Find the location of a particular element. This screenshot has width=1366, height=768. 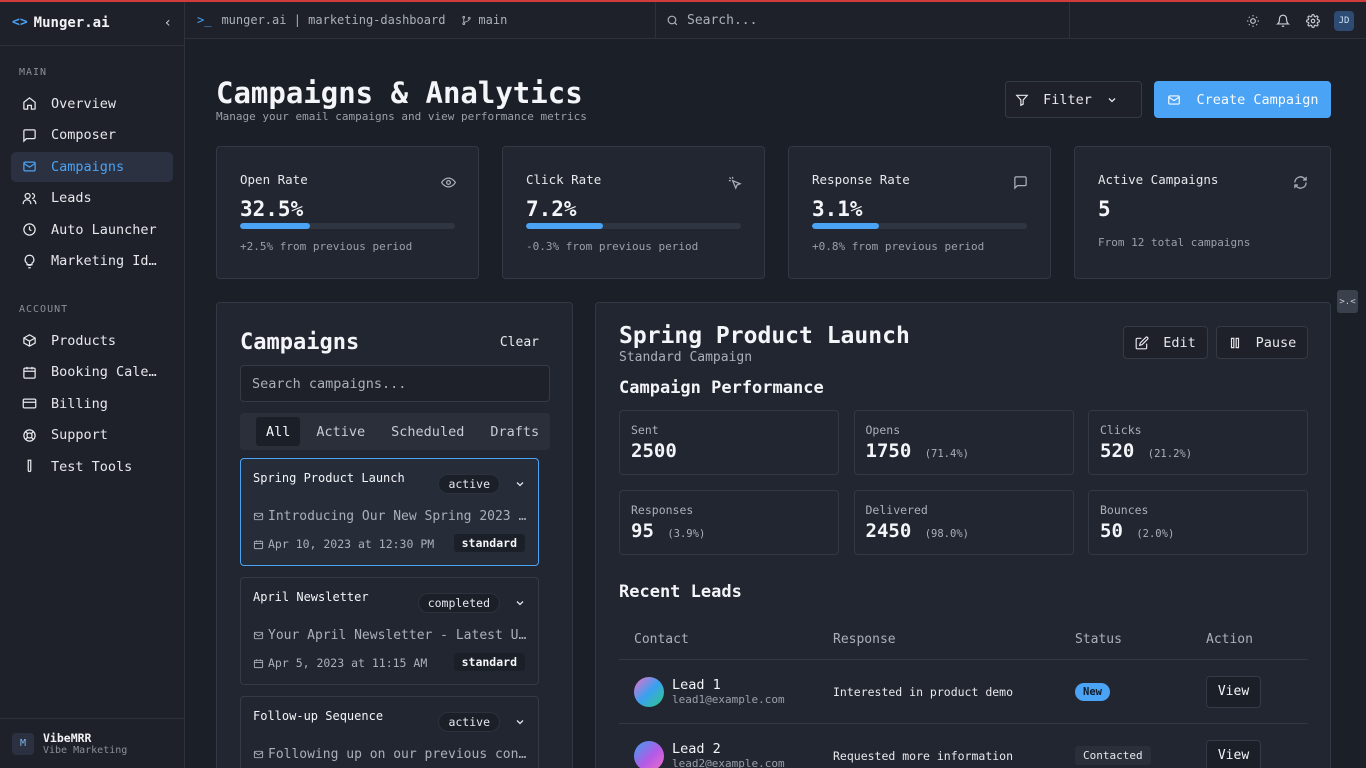

status-badge: completed is located at coordinates (458, 603).